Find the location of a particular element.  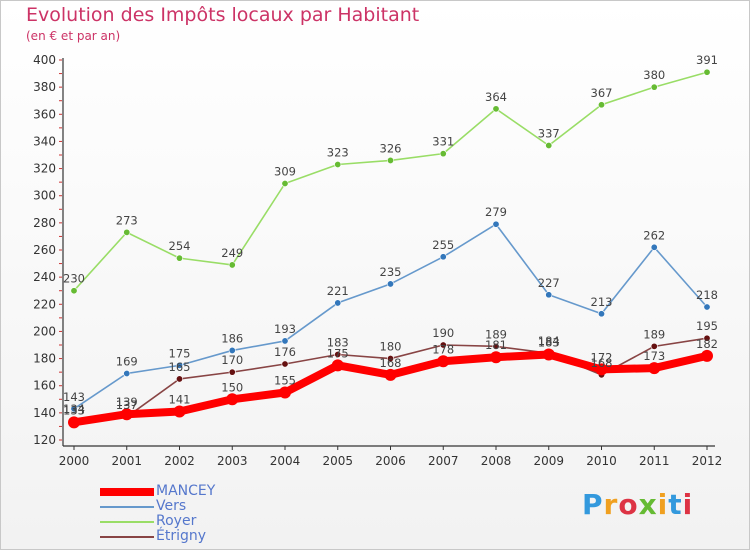

data-label: 183 is located at coordinates (549, 343).